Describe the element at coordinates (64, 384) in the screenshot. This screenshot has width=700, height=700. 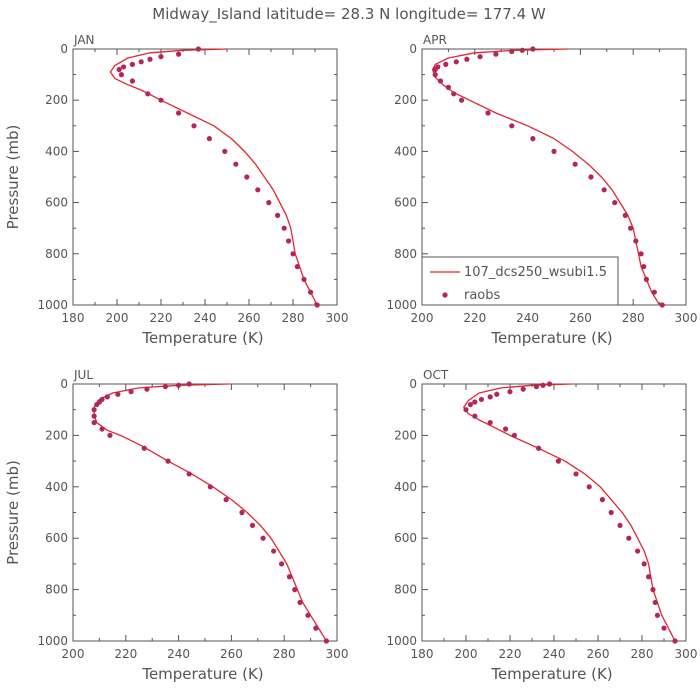
I see `y-tick-label-jul: 0` at that location.